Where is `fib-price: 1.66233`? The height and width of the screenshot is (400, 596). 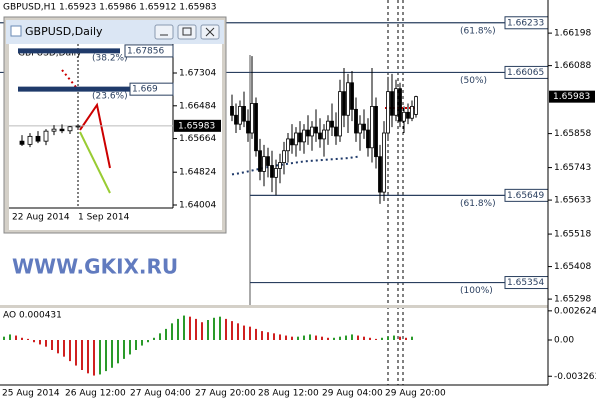 fib-price: 1.66233 is located at coordinates (525, 23).